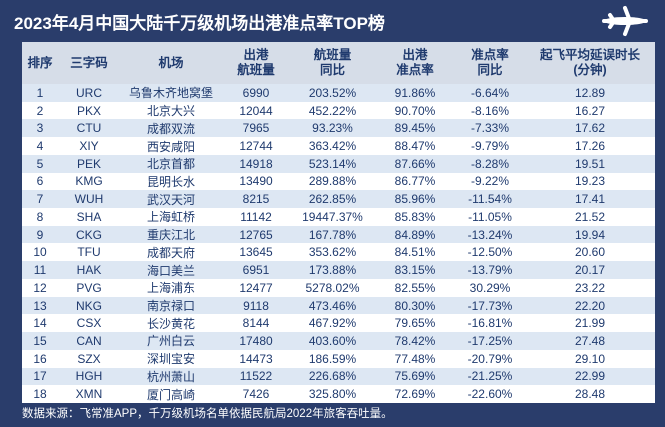  Describe the element at coordinates (415, 340) in the screenshot. I see `table-cell: 78.42%` at that location.